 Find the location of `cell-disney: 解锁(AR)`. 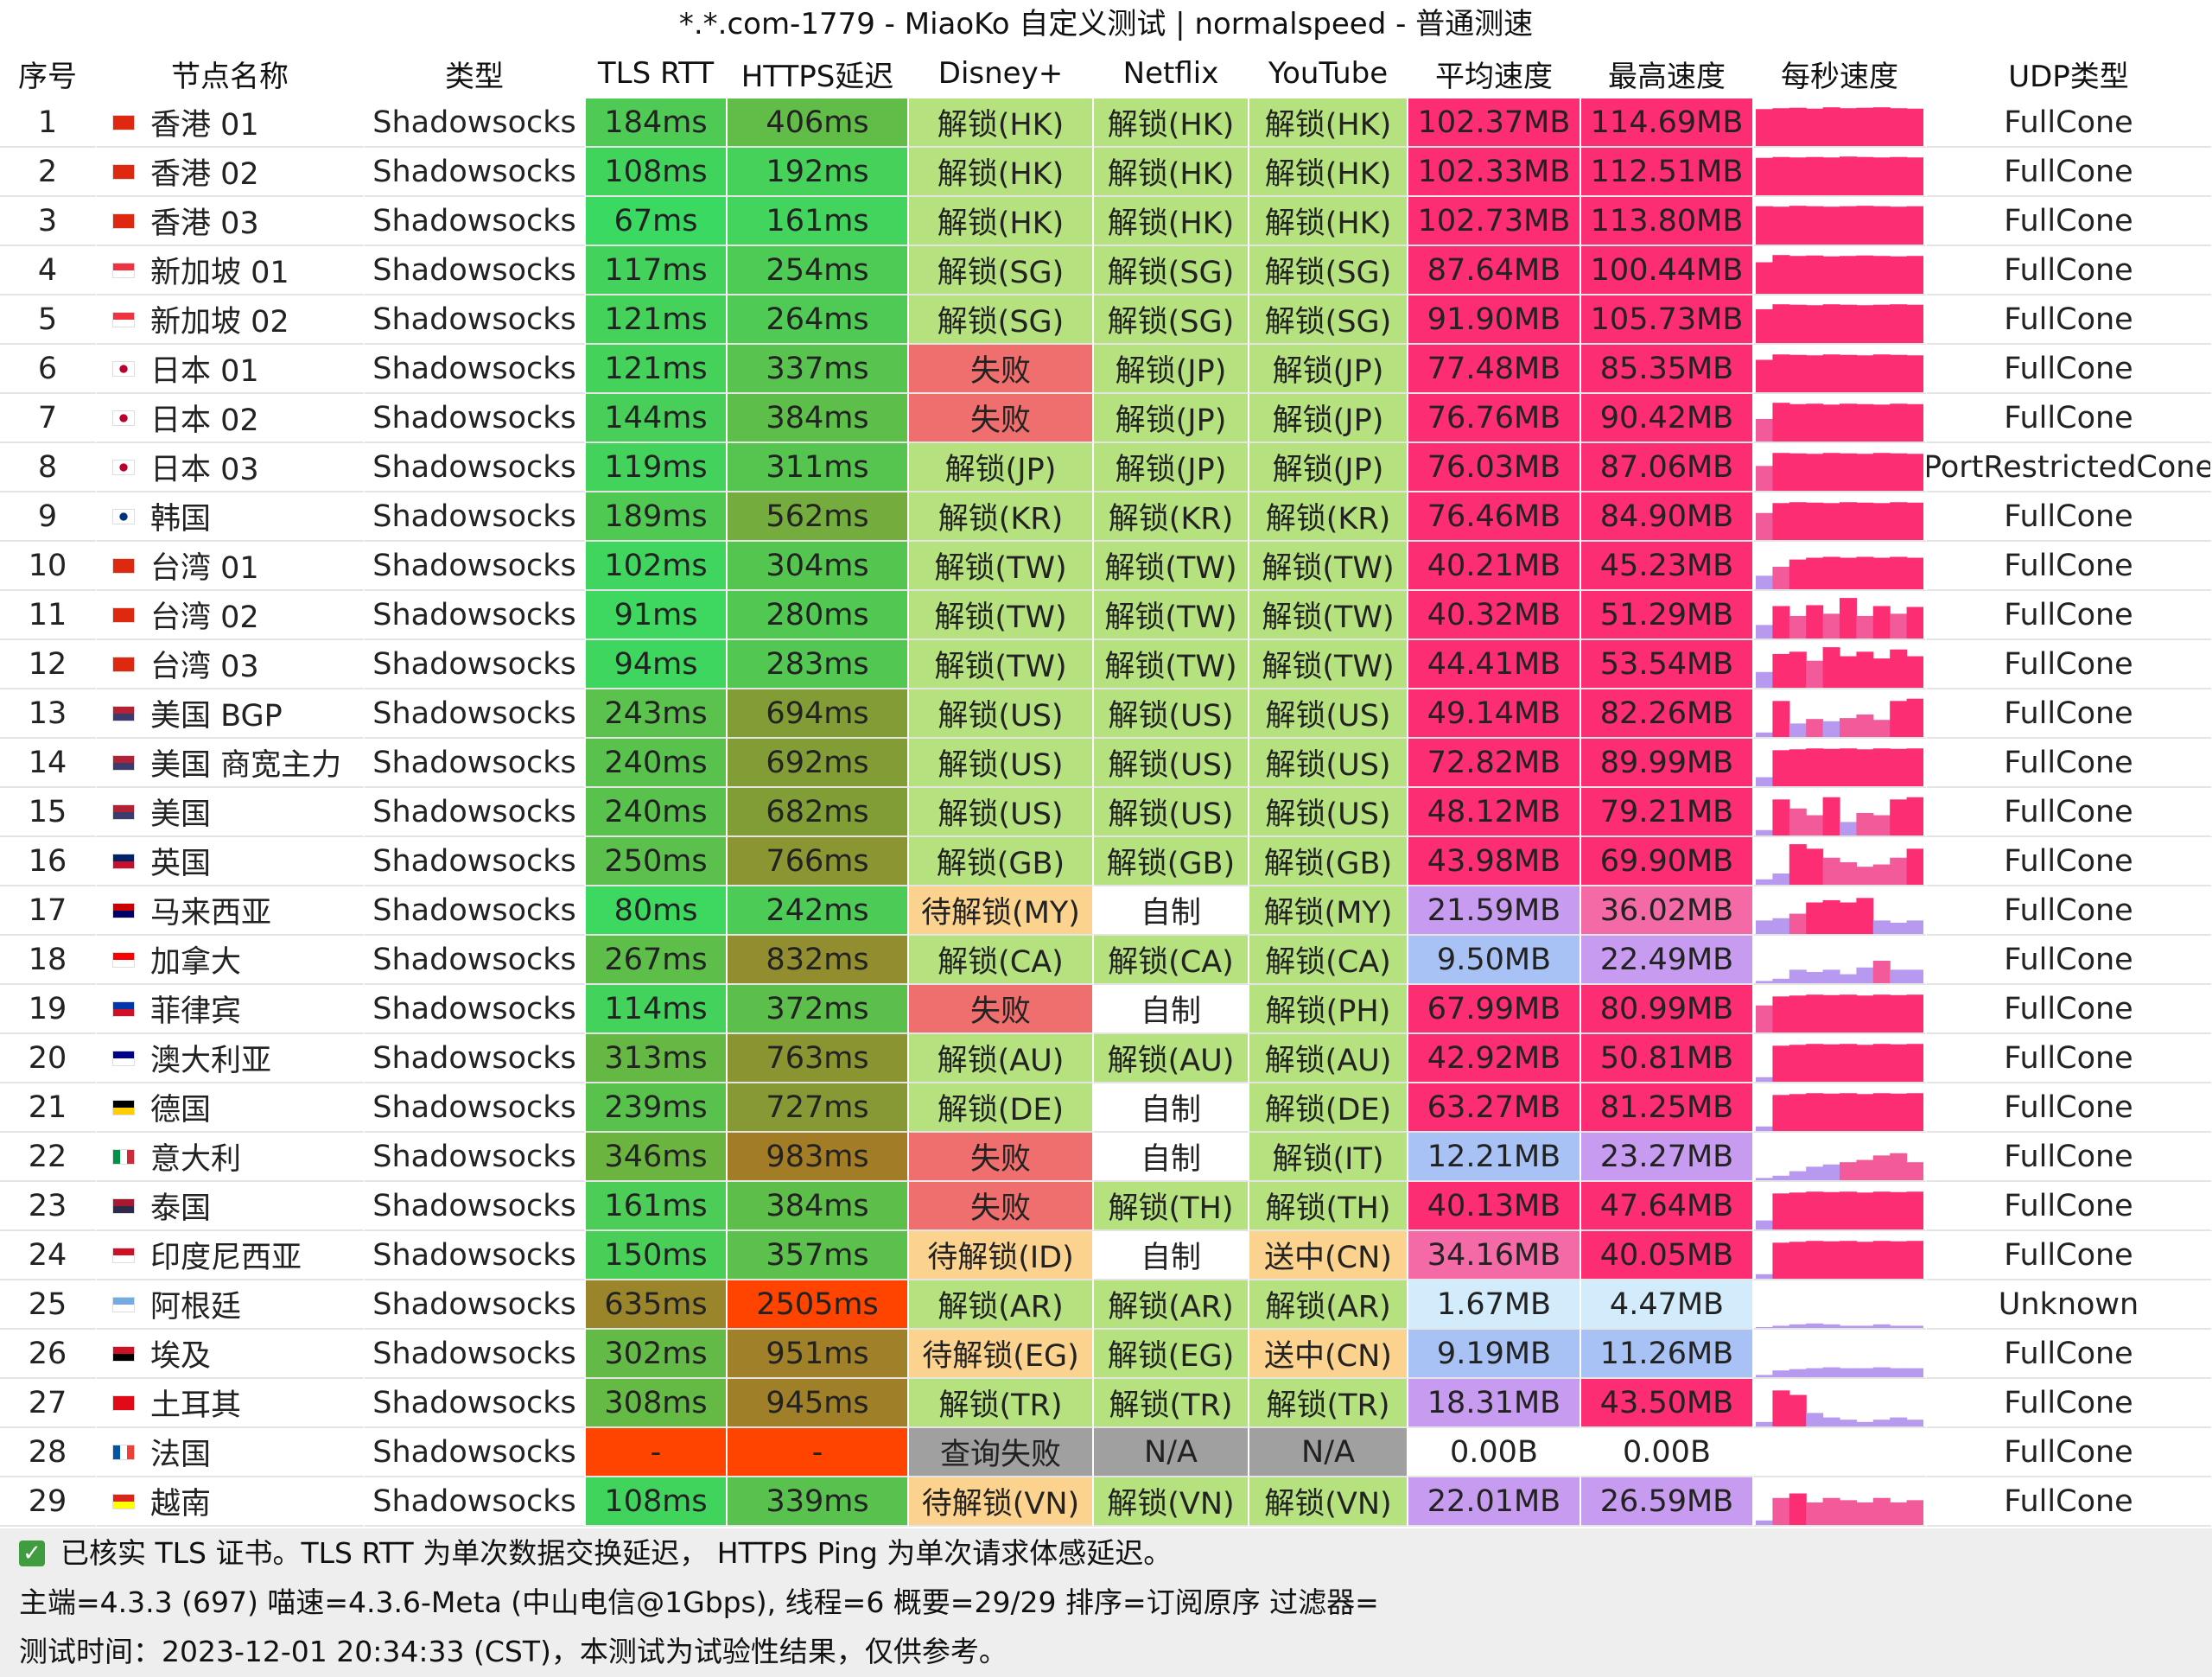

cell-disney: 解锁(AR) is located at coordinates (1001, 1305).